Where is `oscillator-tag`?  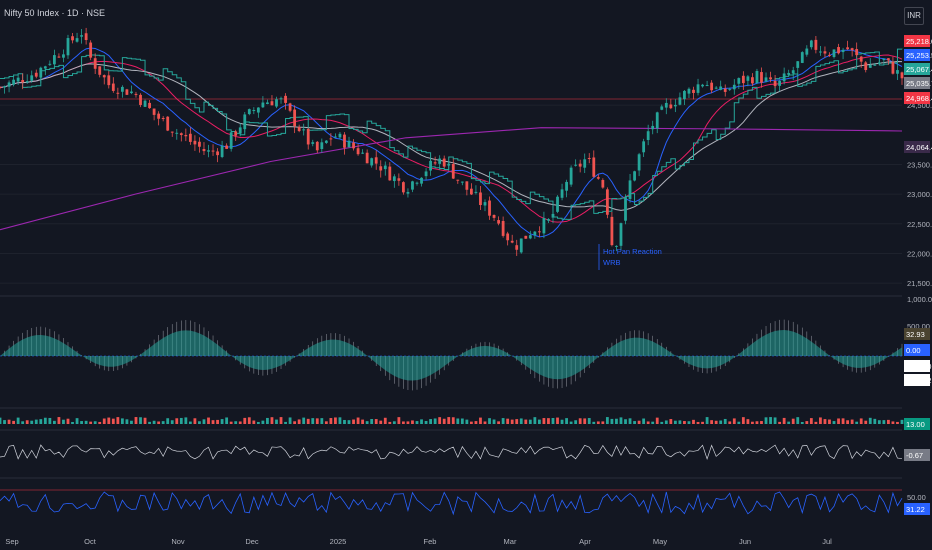
oscillator-tag is located at coordinates (917, 455).